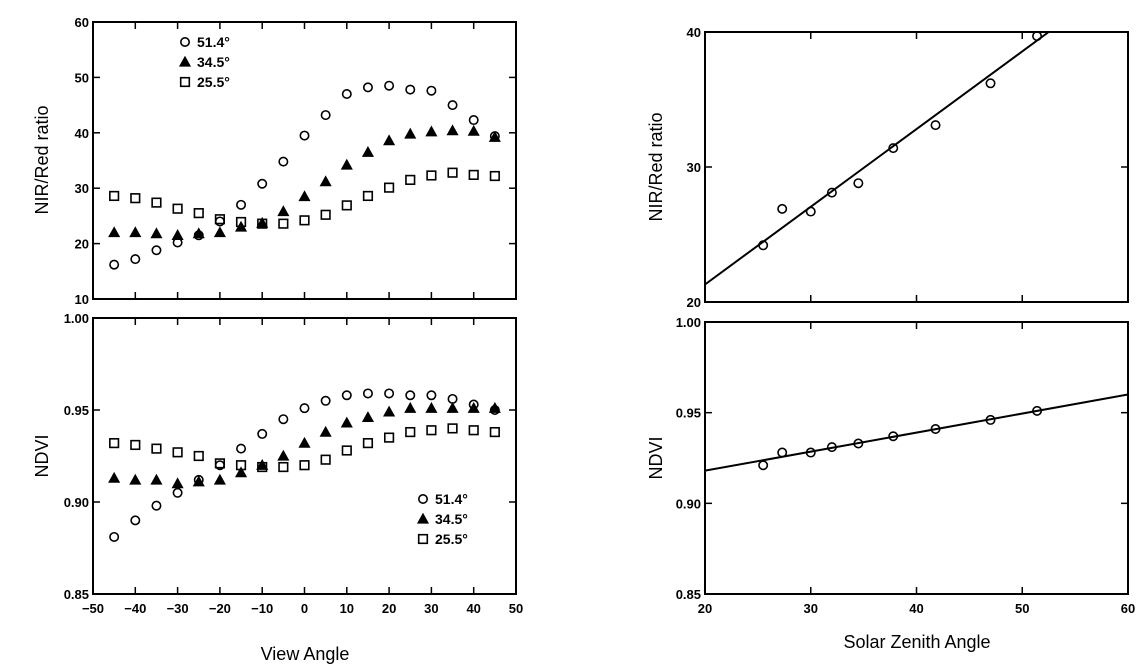  I want to click on x-tick-label: 30, so click(811, 608).